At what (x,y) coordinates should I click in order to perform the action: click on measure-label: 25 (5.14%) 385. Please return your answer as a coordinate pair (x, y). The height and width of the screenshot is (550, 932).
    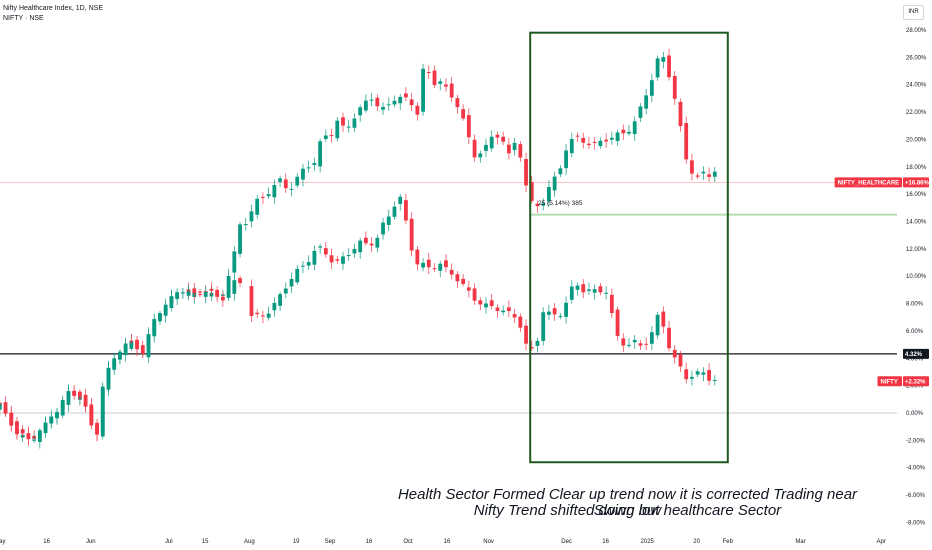
    Looking at the image, I should click on (560, 203).